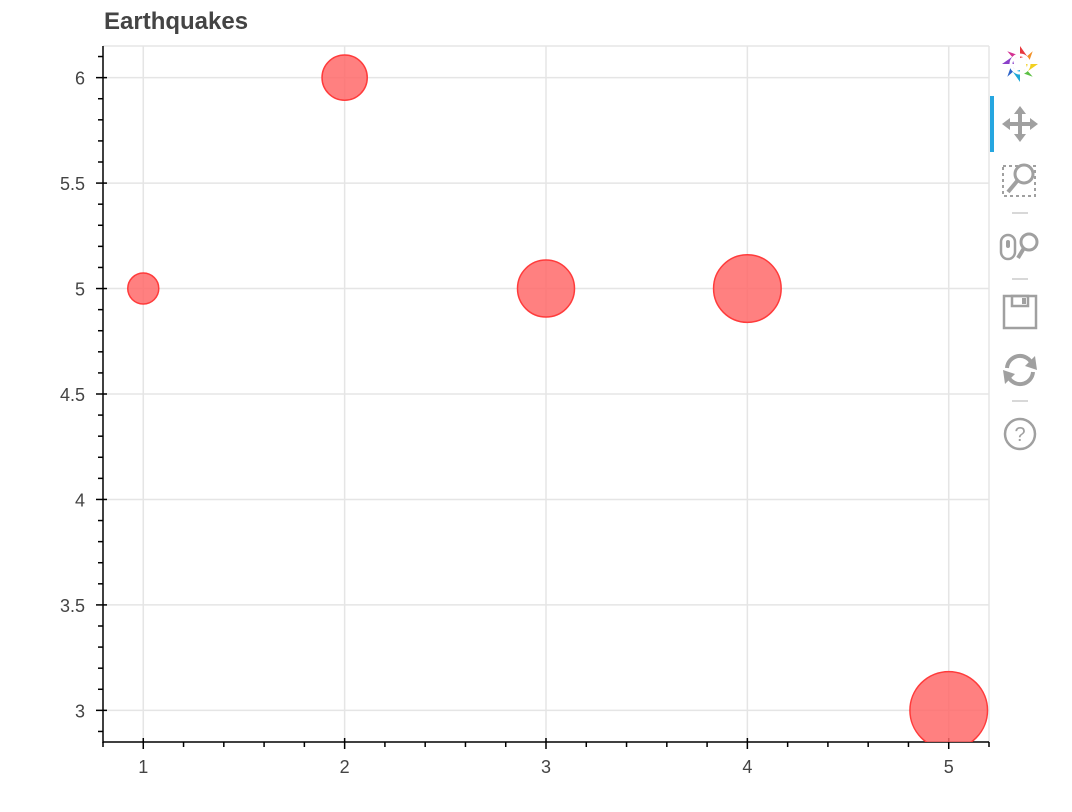 Image resolution: width=1072 pixels, height=812 pixels. Describe the element at coordinates (80, 79) in the screenshot. I see `y-tick-label: 6` at that location.